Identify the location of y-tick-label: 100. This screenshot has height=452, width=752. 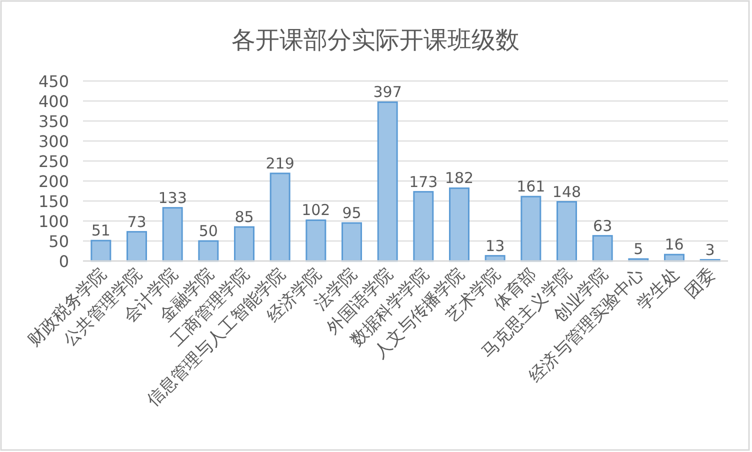
(53, 221).